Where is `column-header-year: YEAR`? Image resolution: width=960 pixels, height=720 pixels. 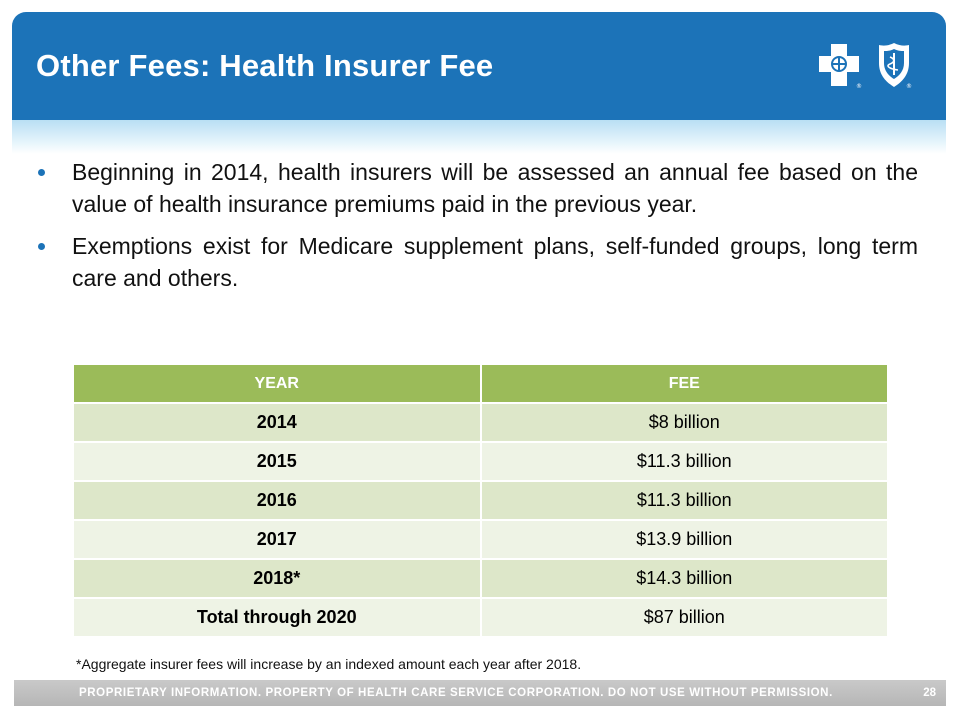
column-header-year: YEAR is located at coordinates (277, 383).